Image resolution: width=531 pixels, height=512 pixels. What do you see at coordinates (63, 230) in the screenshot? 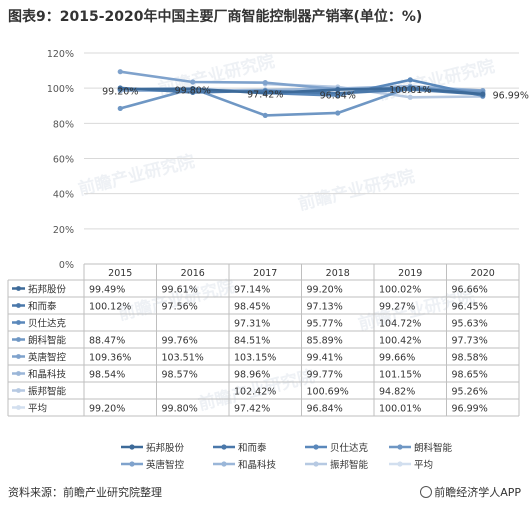
I see `y-tick-label: 20%` at bounding box center [63, 230].